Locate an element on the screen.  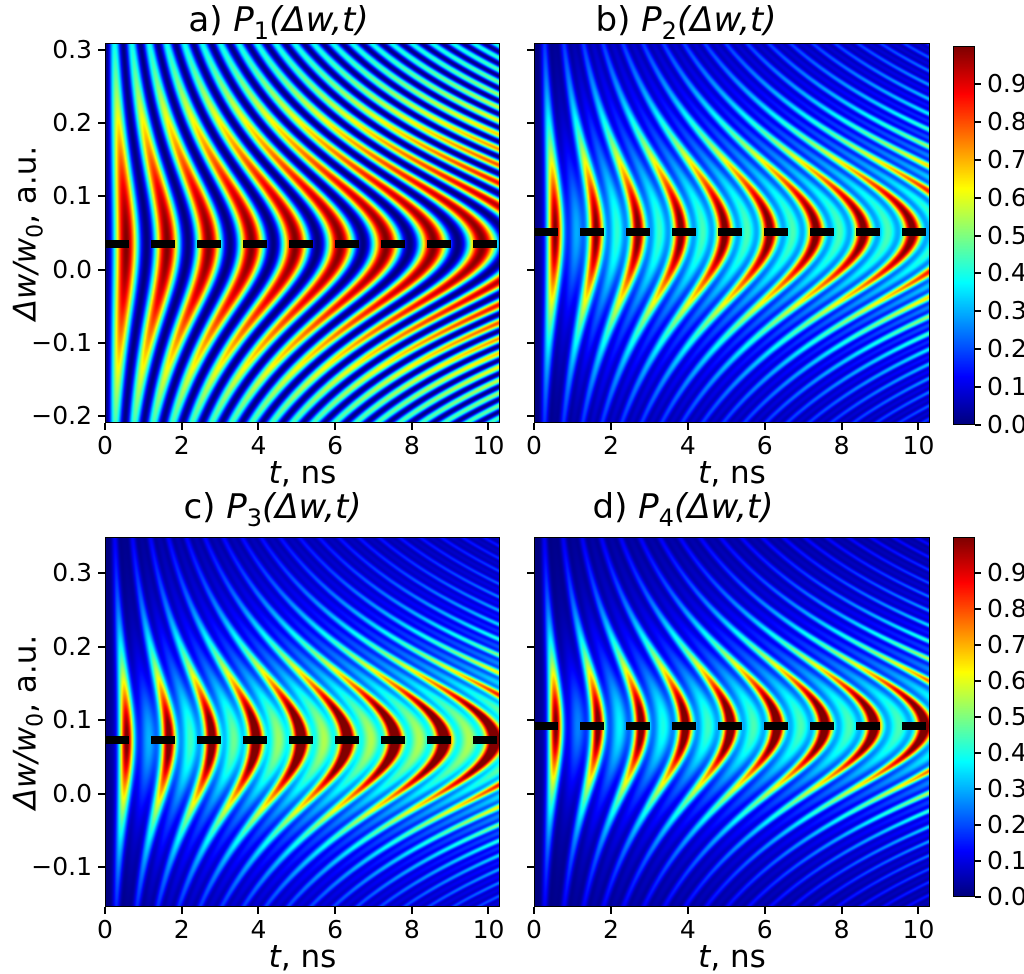
panel-a-func: P is located at coordinates (243, 20).